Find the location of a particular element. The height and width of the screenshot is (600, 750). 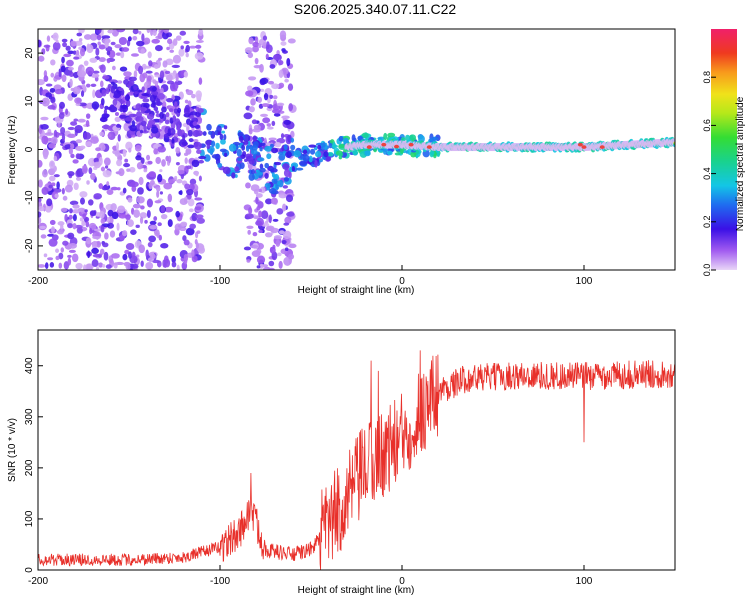

x-tick-label: 0 is located at coordinates (402, 581).